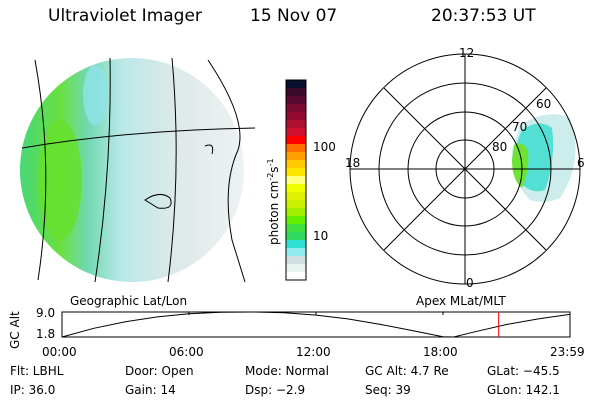  What do you see at coordinates (321, 236) in the screenshot?
I see `colorbar-tick-10: 10` at bounding box center [321, 236].